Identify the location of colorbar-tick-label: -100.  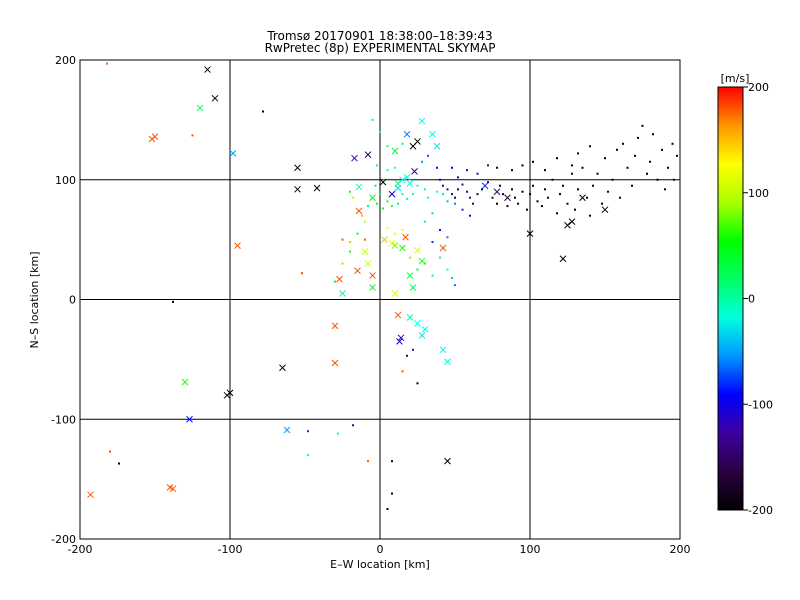
(760, 404).